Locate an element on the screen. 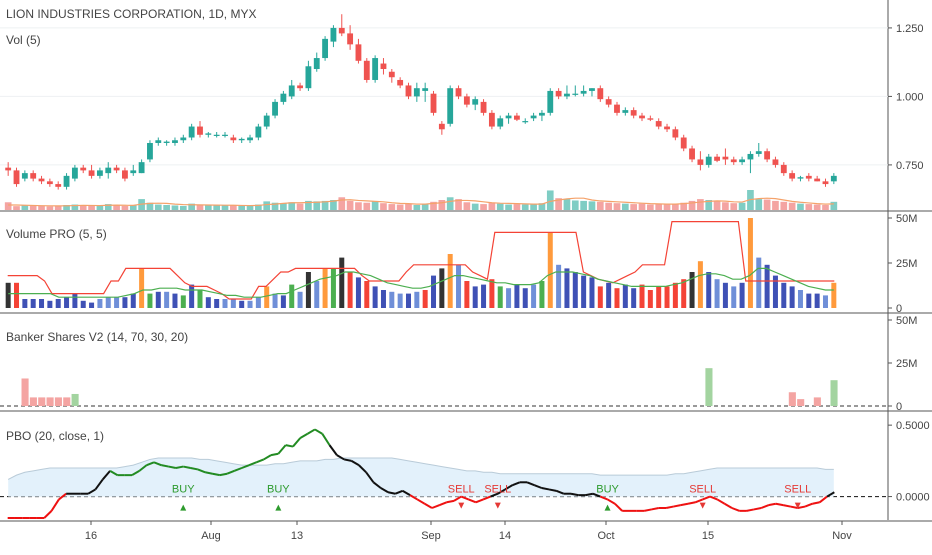  pbo-band is located at coordinates (420, 477).